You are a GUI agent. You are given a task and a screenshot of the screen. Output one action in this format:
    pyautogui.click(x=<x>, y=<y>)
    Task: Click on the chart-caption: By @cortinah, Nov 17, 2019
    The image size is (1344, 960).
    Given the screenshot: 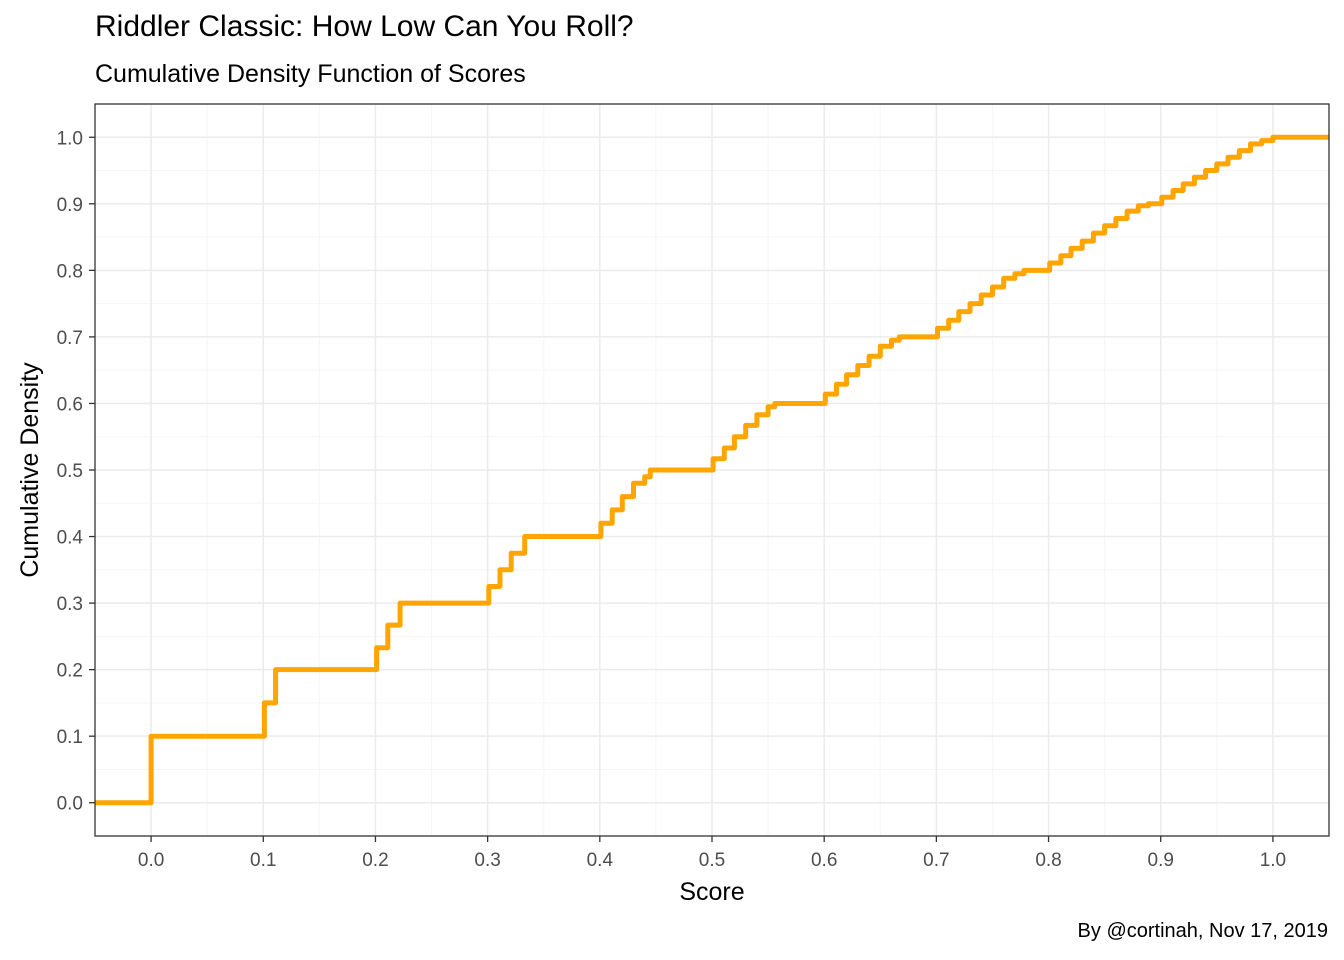 What is the action you would take?
    pyautogui.click(x=1202, y=931)
    